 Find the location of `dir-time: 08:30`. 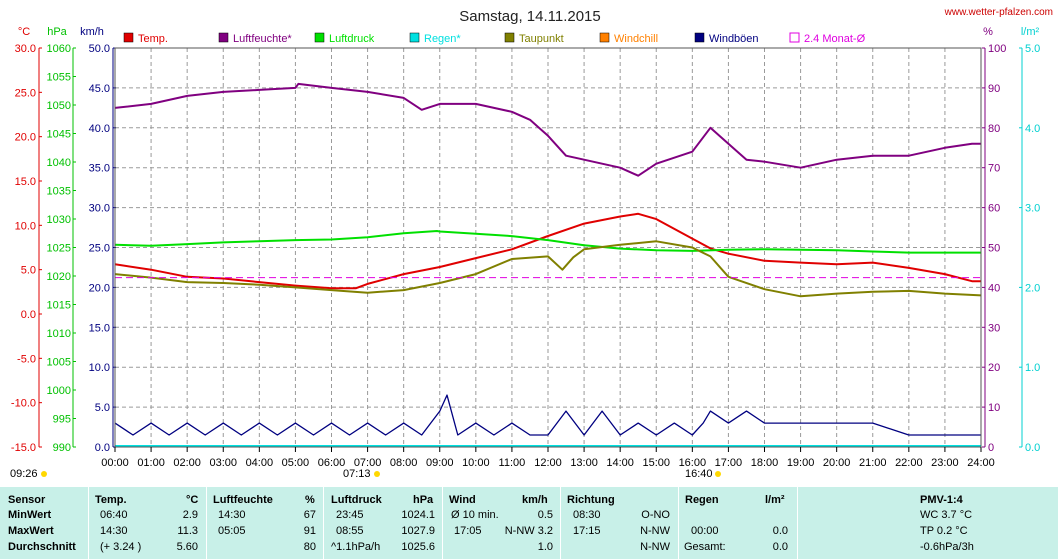

dir-time: 08:30 is located at coordinates (587, 515).